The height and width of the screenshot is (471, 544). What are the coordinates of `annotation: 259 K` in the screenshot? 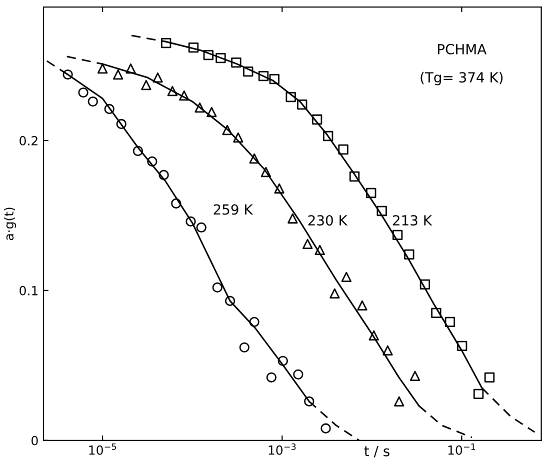 It's located at (234, 209).